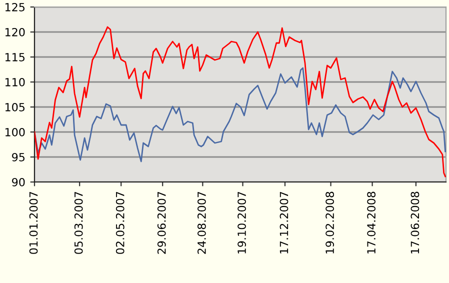 Image resolution: width=449 pixels, height=283 pixels. Describe the element at coordinates (202, 223) in the screenshot. I see `x-tick-label: 24.08.2007` at that location.